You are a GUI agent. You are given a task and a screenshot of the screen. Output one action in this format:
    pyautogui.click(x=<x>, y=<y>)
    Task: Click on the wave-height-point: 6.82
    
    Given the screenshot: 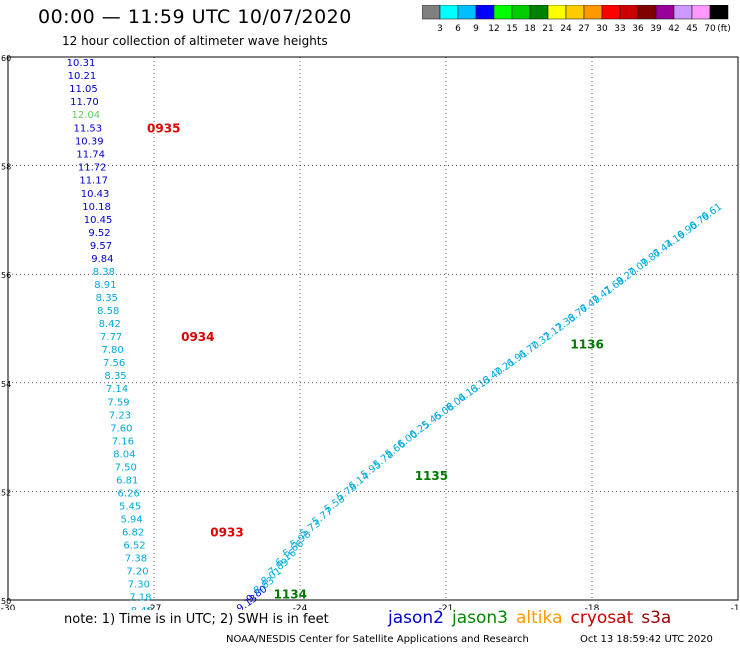 What is the action you would take?
    pyautogui.click(x=133, y=533)
    